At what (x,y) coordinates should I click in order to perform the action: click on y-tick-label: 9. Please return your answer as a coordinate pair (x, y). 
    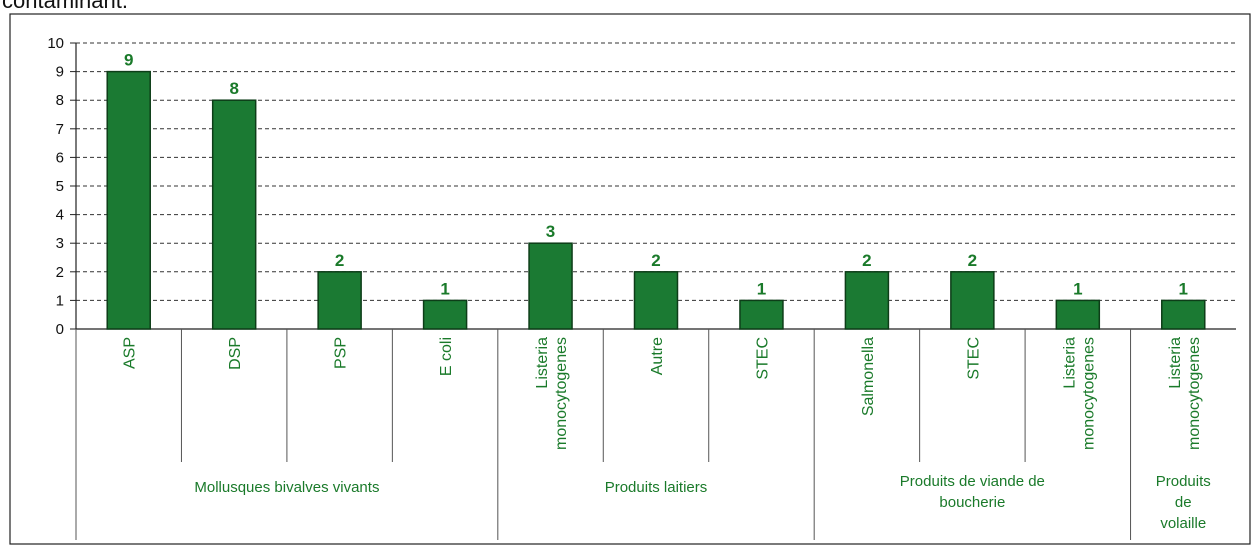
    Looking at the image, I should click on (60, 72).